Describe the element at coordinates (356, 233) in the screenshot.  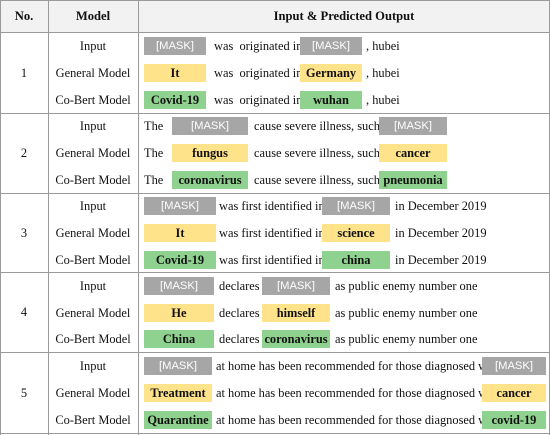
I see `token-general: science` at that location.